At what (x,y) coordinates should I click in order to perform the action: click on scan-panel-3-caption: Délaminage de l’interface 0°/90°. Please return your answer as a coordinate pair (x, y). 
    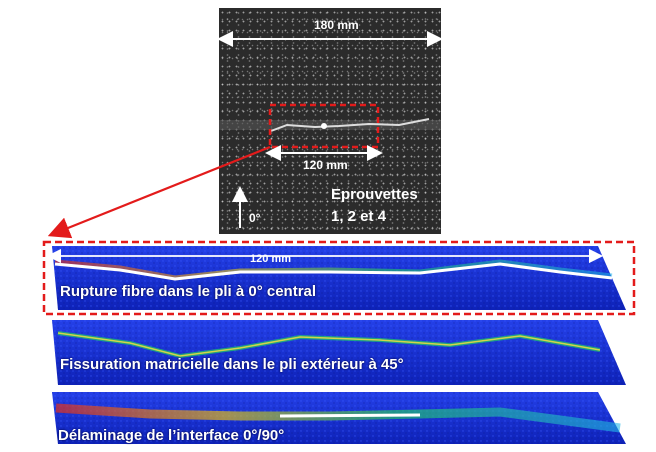
    Looking at the image, I should click on (171, 435).